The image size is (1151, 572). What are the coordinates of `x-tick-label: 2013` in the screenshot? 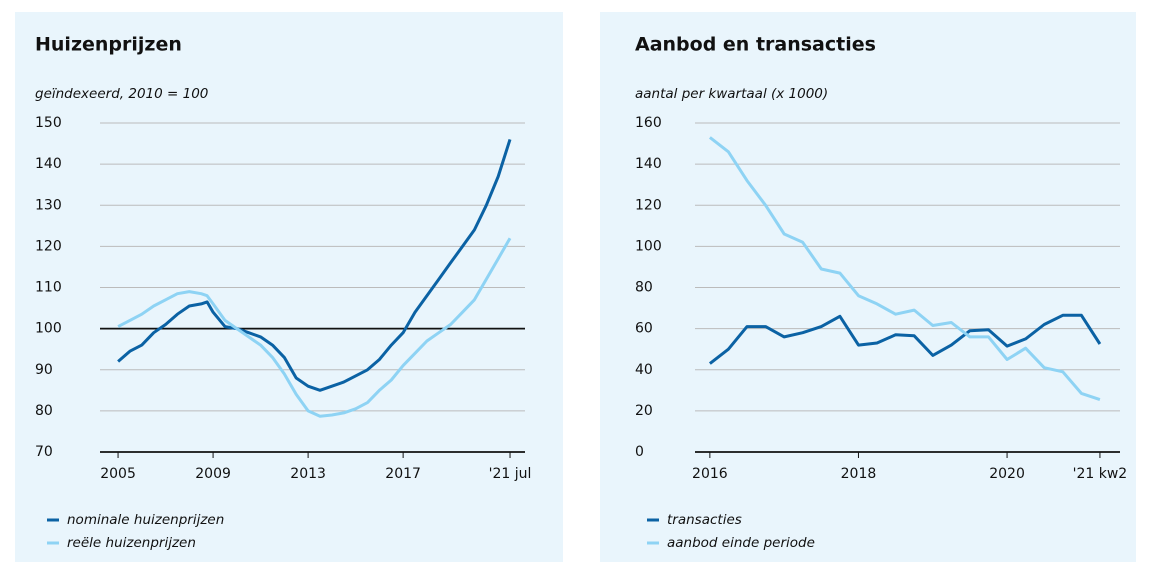 It's located at (308, 474).